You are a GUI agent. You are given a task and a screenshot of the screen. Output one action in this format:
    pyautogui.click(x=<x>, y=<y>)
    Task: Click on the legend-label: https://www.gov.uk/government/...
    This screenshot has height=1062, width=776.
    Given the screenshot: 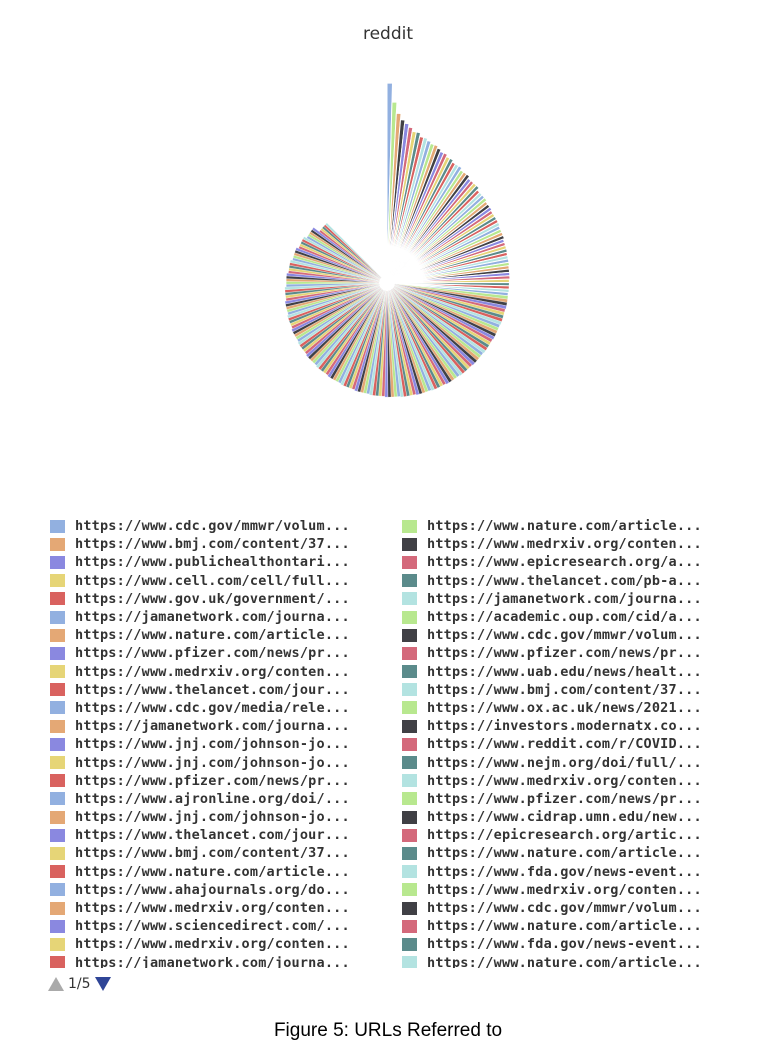 What is the action you would take?
    pyautogui.click(x=212, y=598)
    